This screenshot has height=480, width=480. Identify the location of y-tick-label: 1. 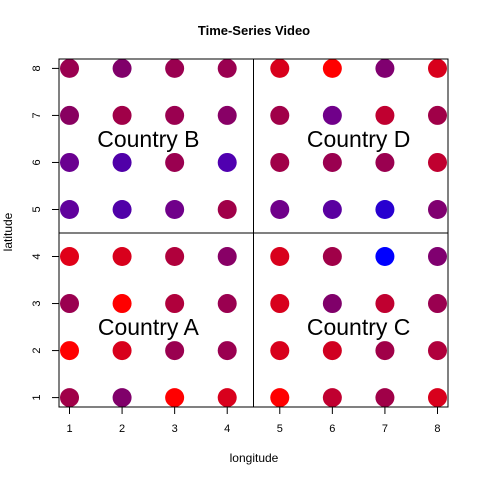
(37, 398).